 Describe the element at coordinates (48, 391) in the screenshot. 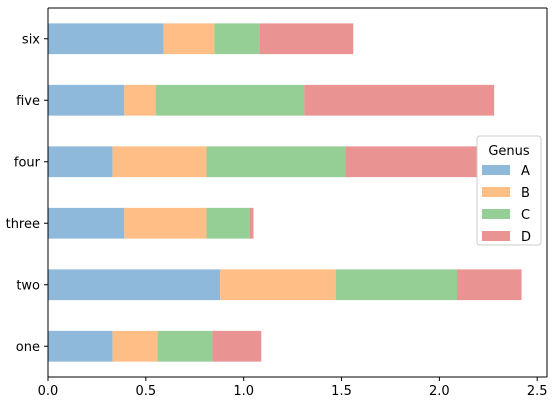

I see `x-tick-label: 0.0` at that location.